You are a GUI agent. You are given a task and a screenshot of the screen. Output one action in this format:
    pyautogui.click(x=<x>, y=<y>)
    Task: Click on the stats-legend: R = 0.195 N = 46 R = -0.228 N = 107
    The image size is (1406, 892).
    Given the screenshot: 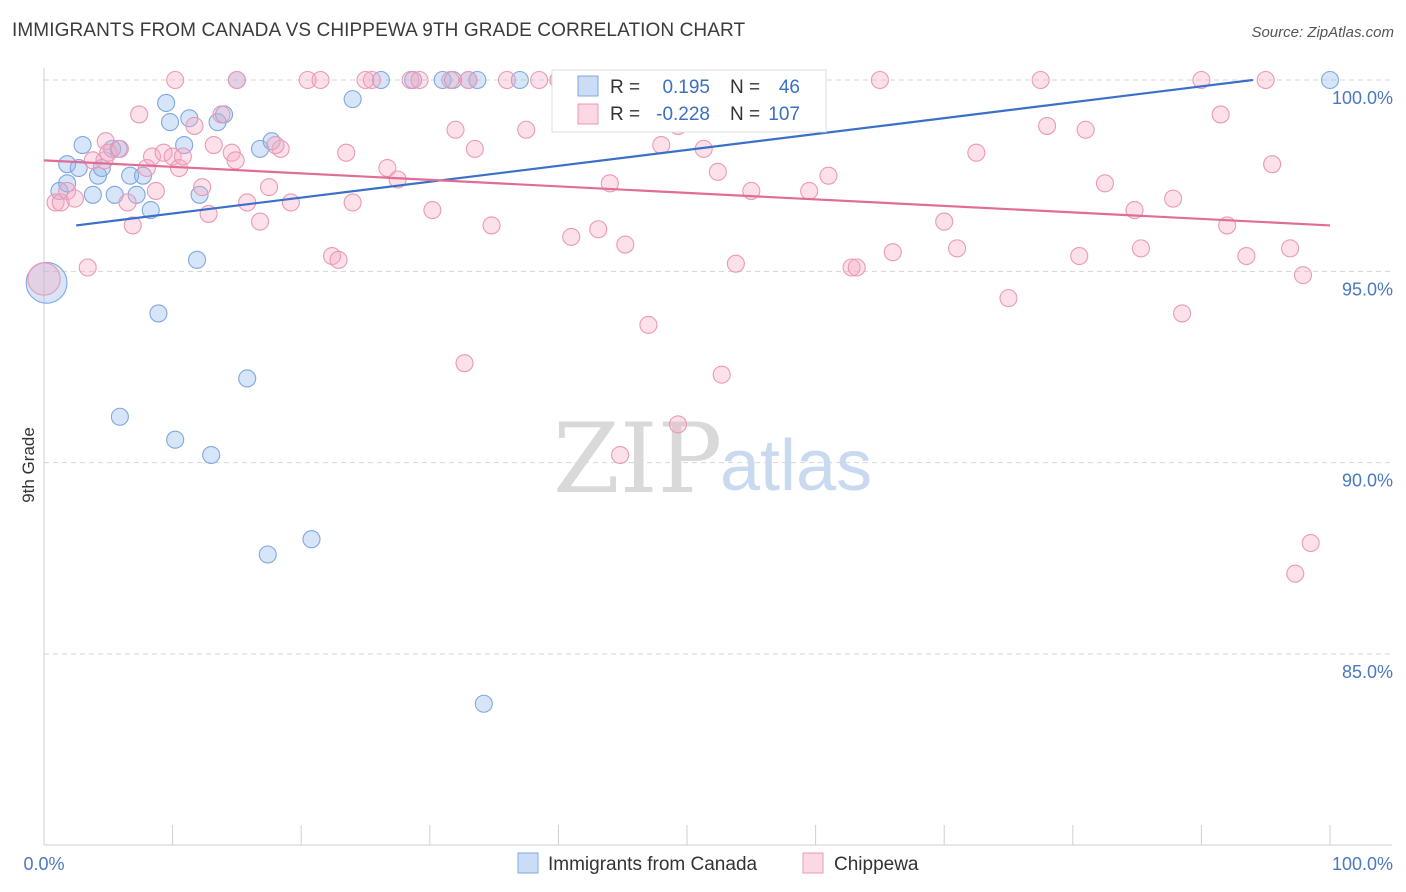 What is the action you would take?
    pyautogui.click(x=689, y=101)
    